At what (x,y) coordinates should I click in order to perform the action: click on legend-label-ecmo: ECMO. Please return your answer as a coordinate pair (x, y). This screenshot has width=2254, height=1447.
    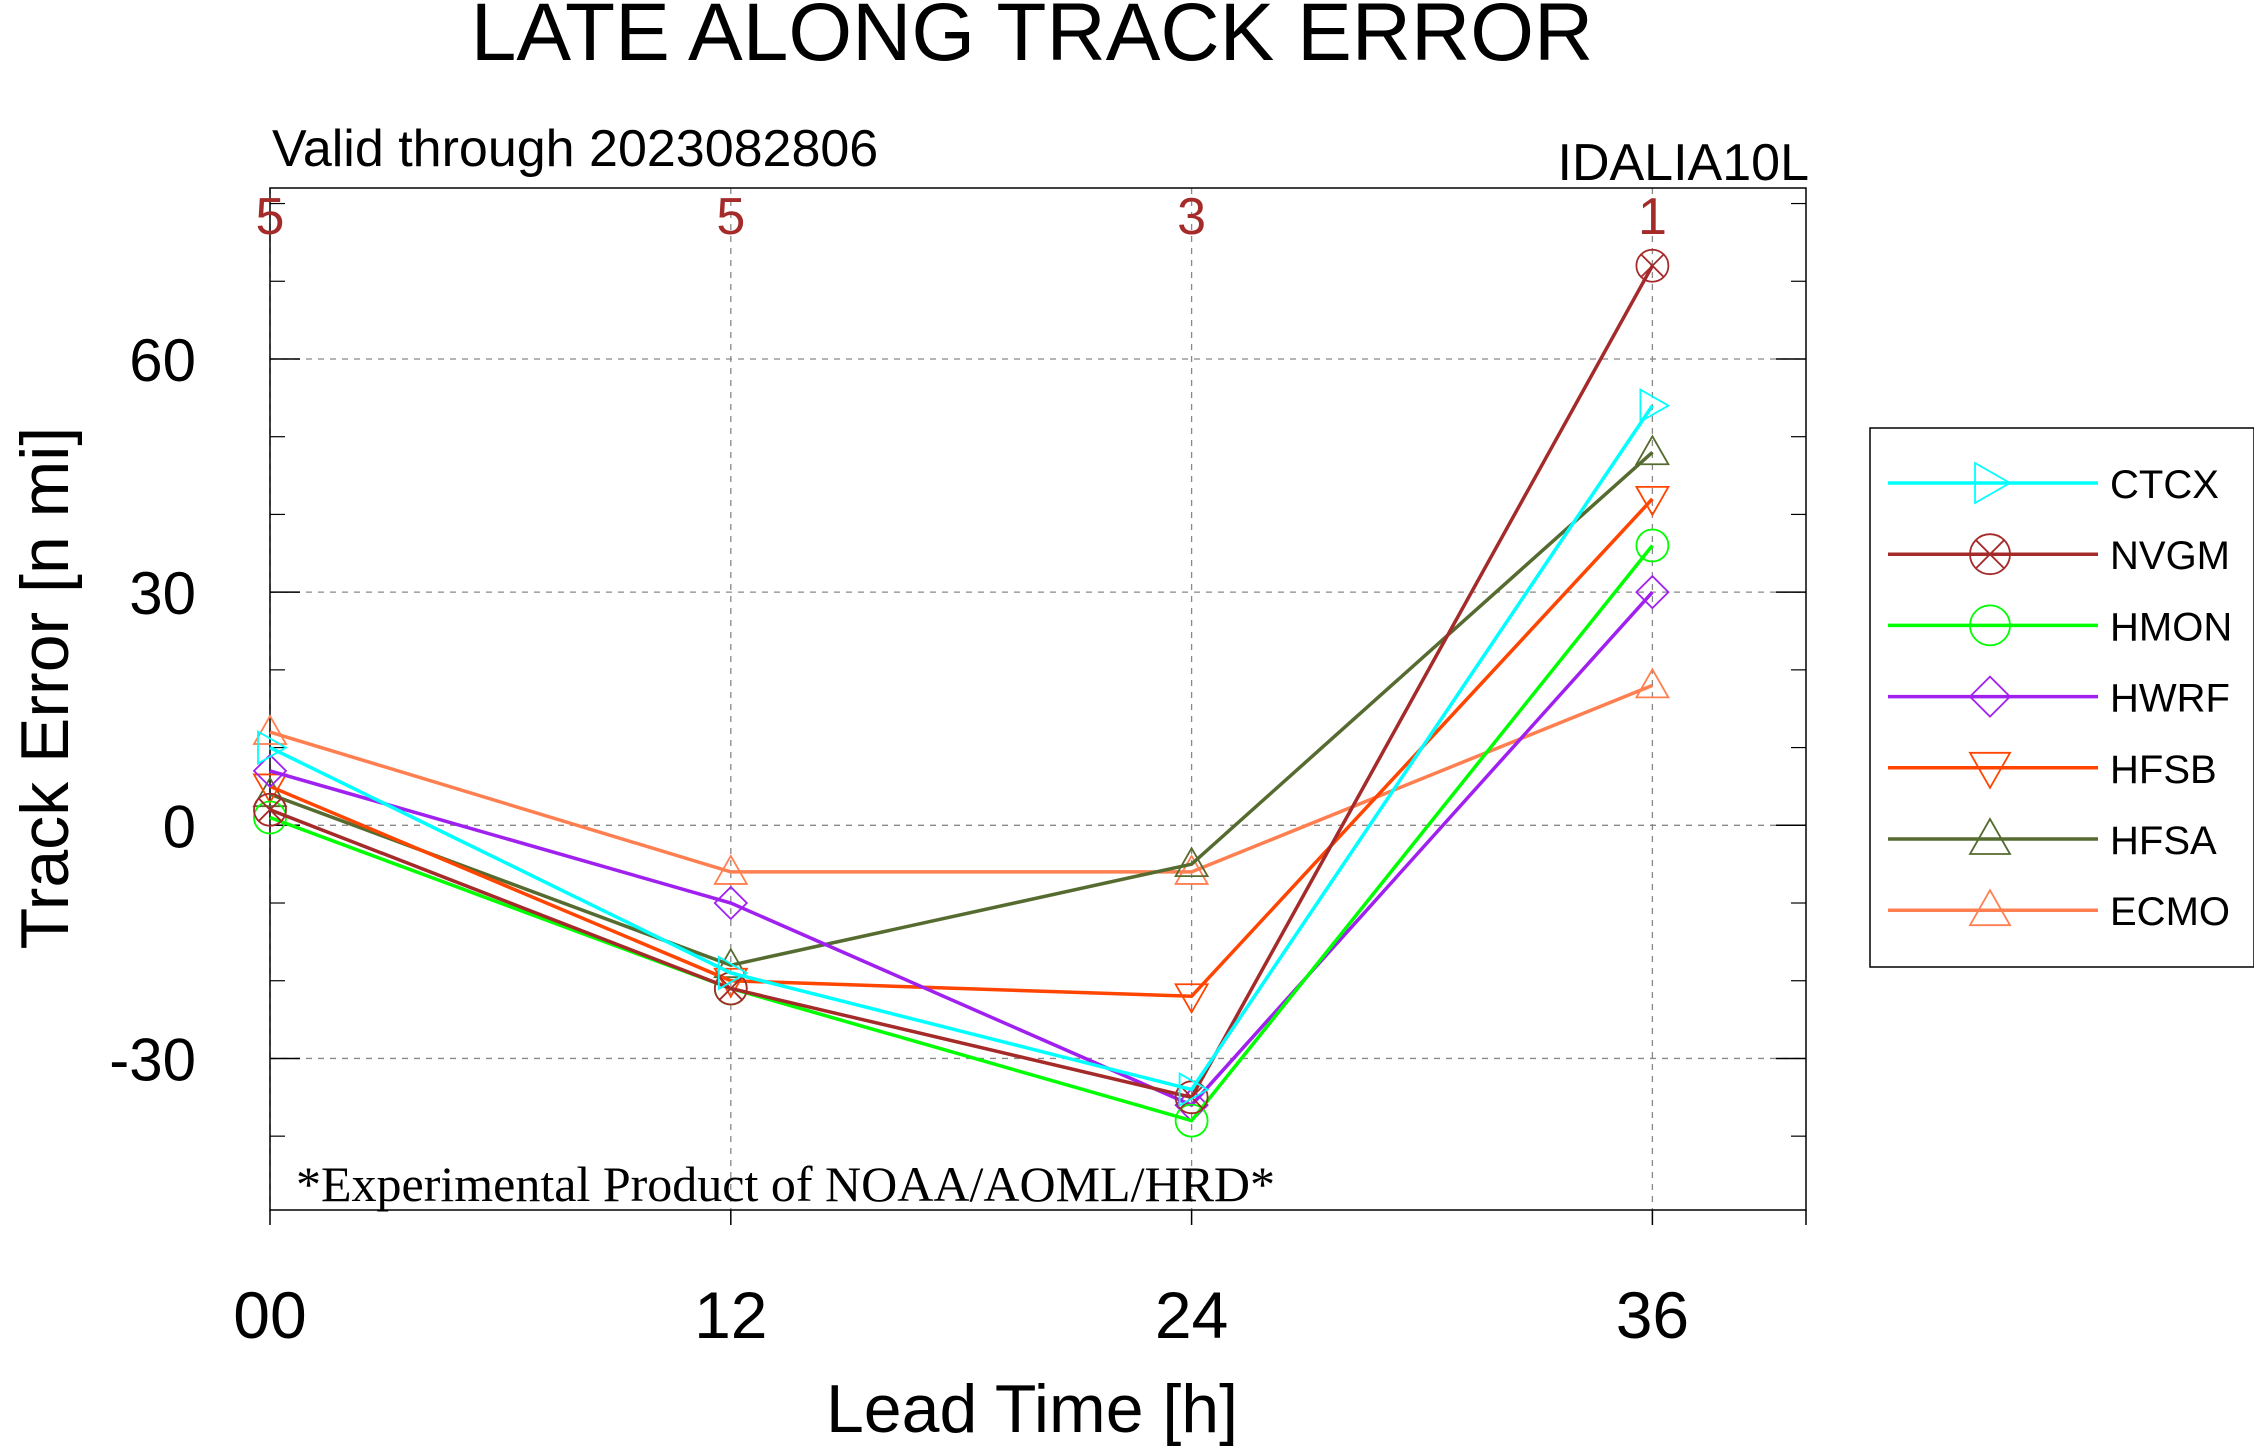
    Looking at the image, I should click on (2170, 912).